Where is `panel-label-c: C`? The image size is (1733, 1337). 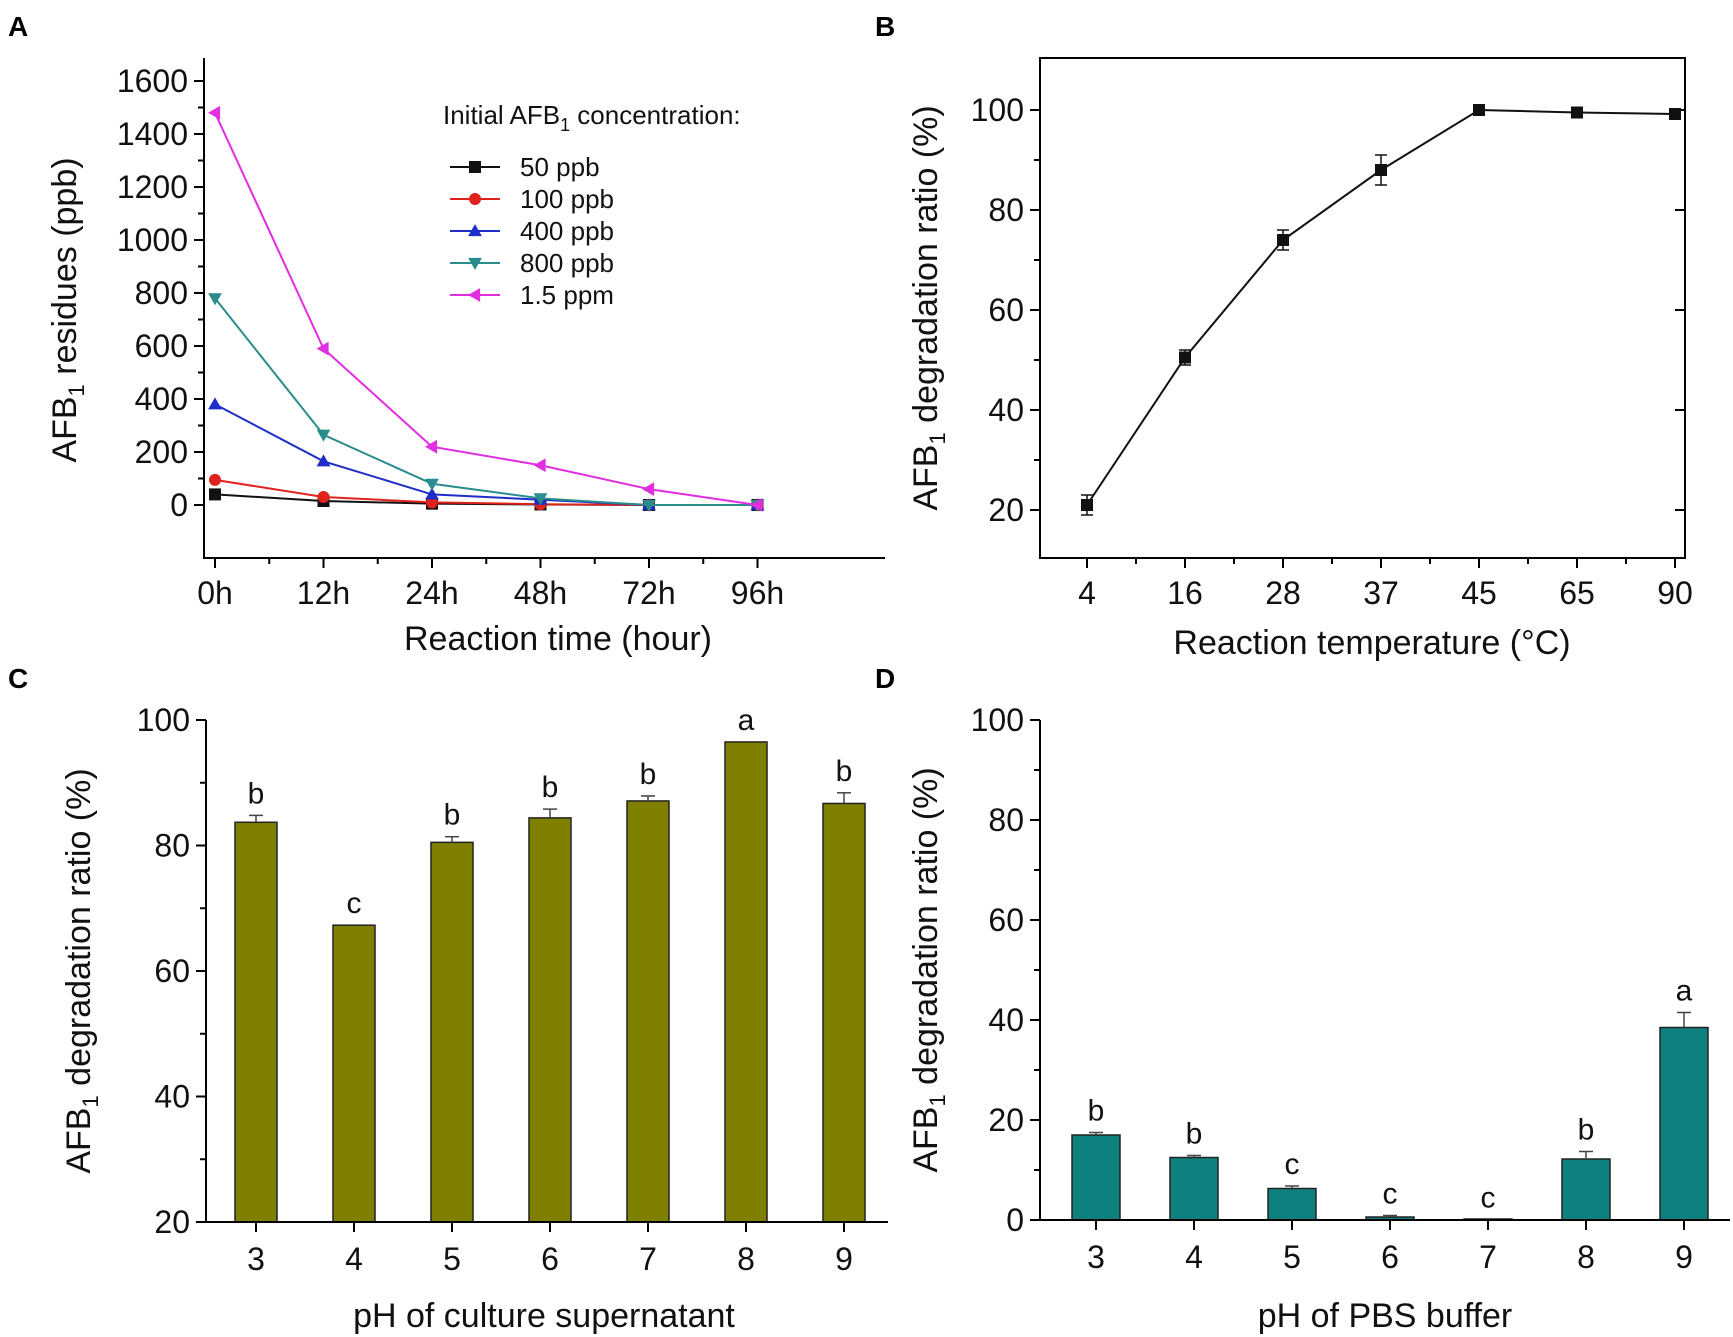 panel-label-c: C is located at coordinates (18, 678).